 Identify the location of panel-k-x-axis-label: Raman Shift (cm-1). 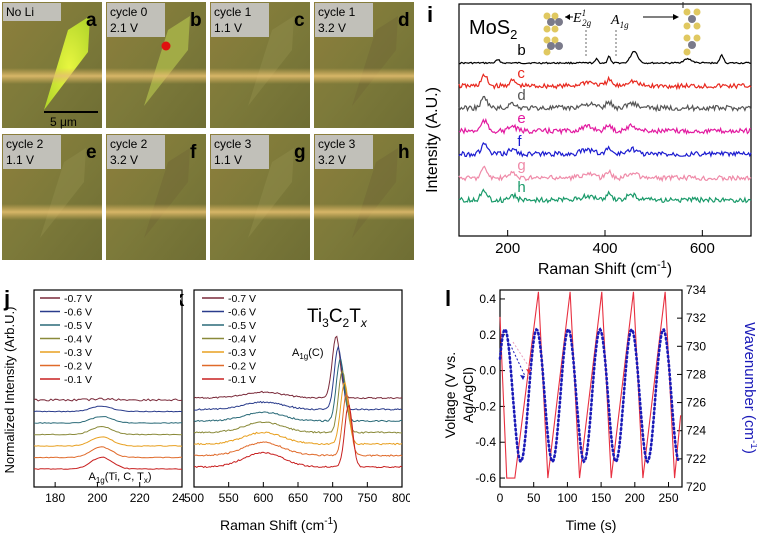
(279, 524).